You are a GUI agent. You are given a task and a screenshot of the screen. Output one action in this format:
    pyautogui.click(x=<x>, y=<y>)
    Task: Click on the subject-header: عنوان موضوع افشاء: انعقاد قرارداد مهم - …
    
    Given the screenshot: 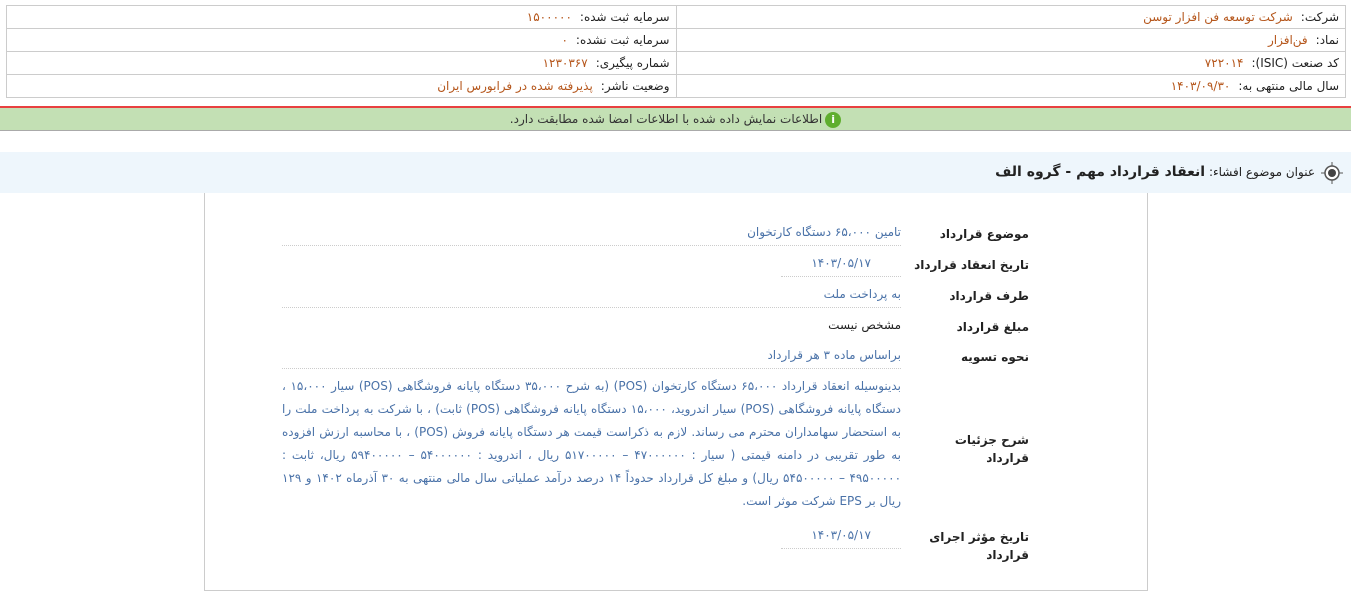 What is the action you would take?
    pyautogui.click(x=675, y=172)
    